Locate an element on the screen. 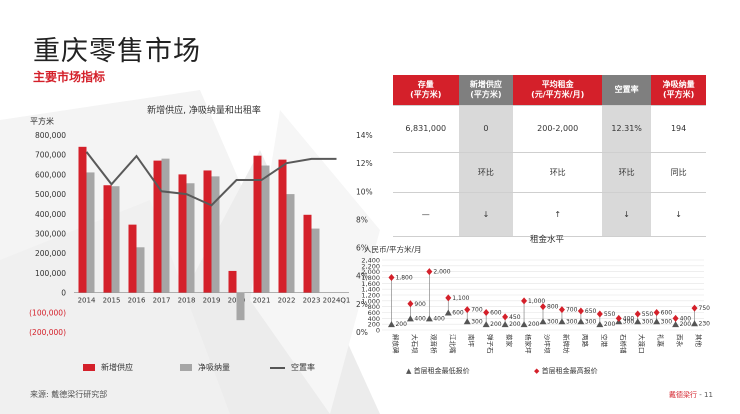 Image resolution: width=740 pixels, height=414 pixels. chart2-x-tick: 弹子石 is located at coordinates (490, 344).